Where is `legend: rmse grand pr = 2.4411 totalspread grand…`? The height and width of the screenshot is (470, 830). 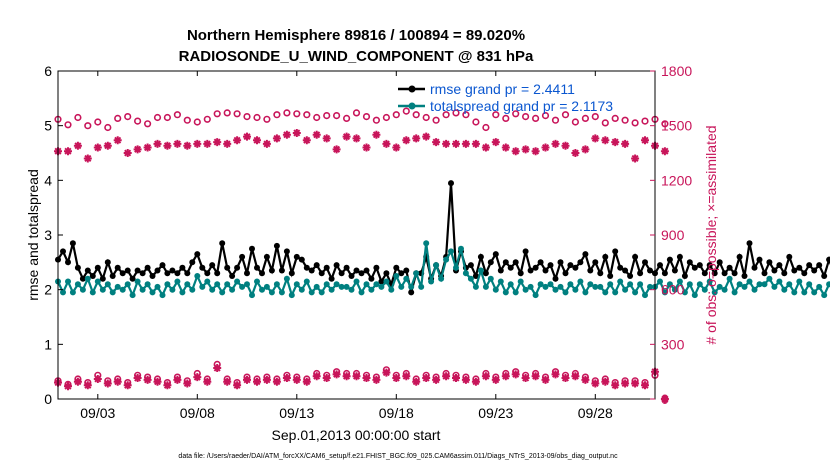
legend: rmse grand pr = 2.4411 totalspread grand… is located at coordinates (505, 97).